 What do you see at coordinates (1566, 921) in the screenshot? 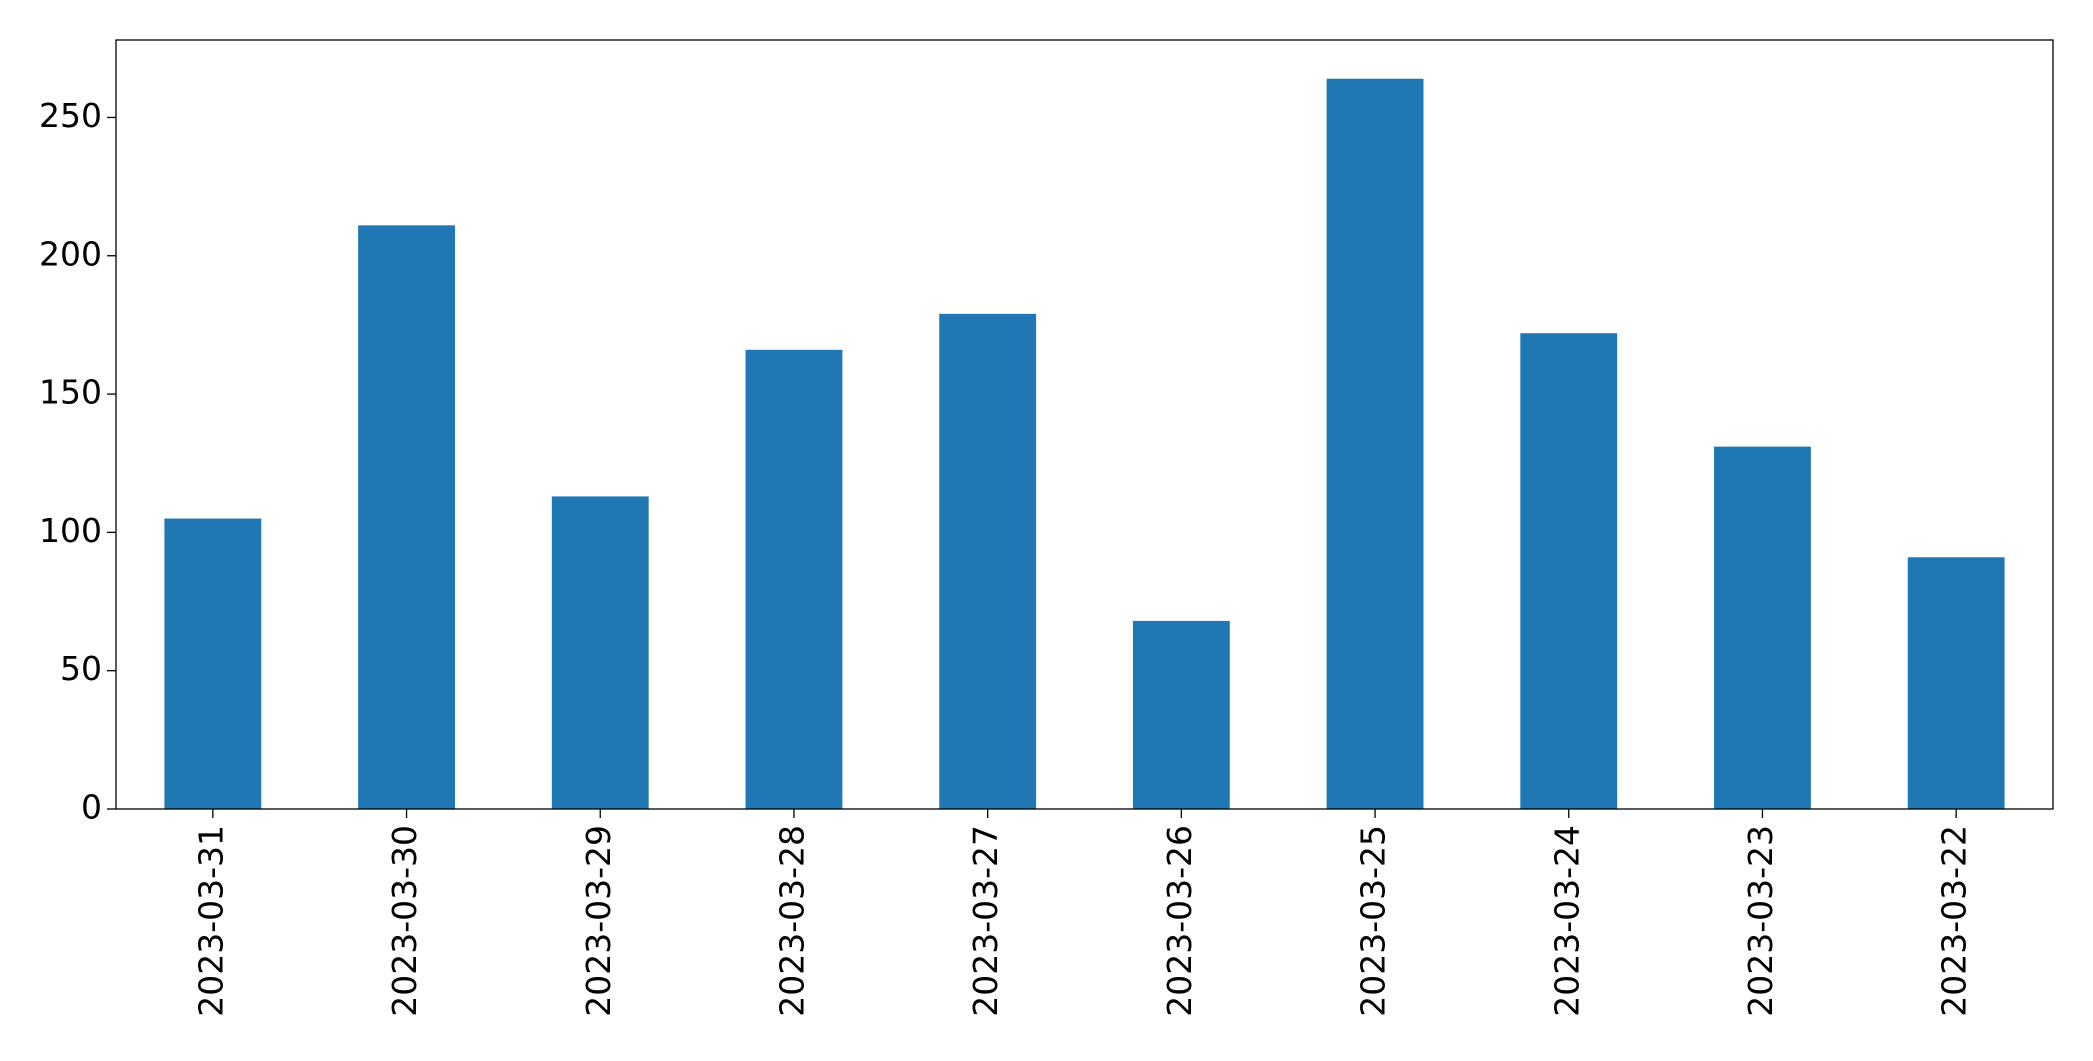
I see `x-tick-label: 2023-03-24` at bounding box center [1566, 921].